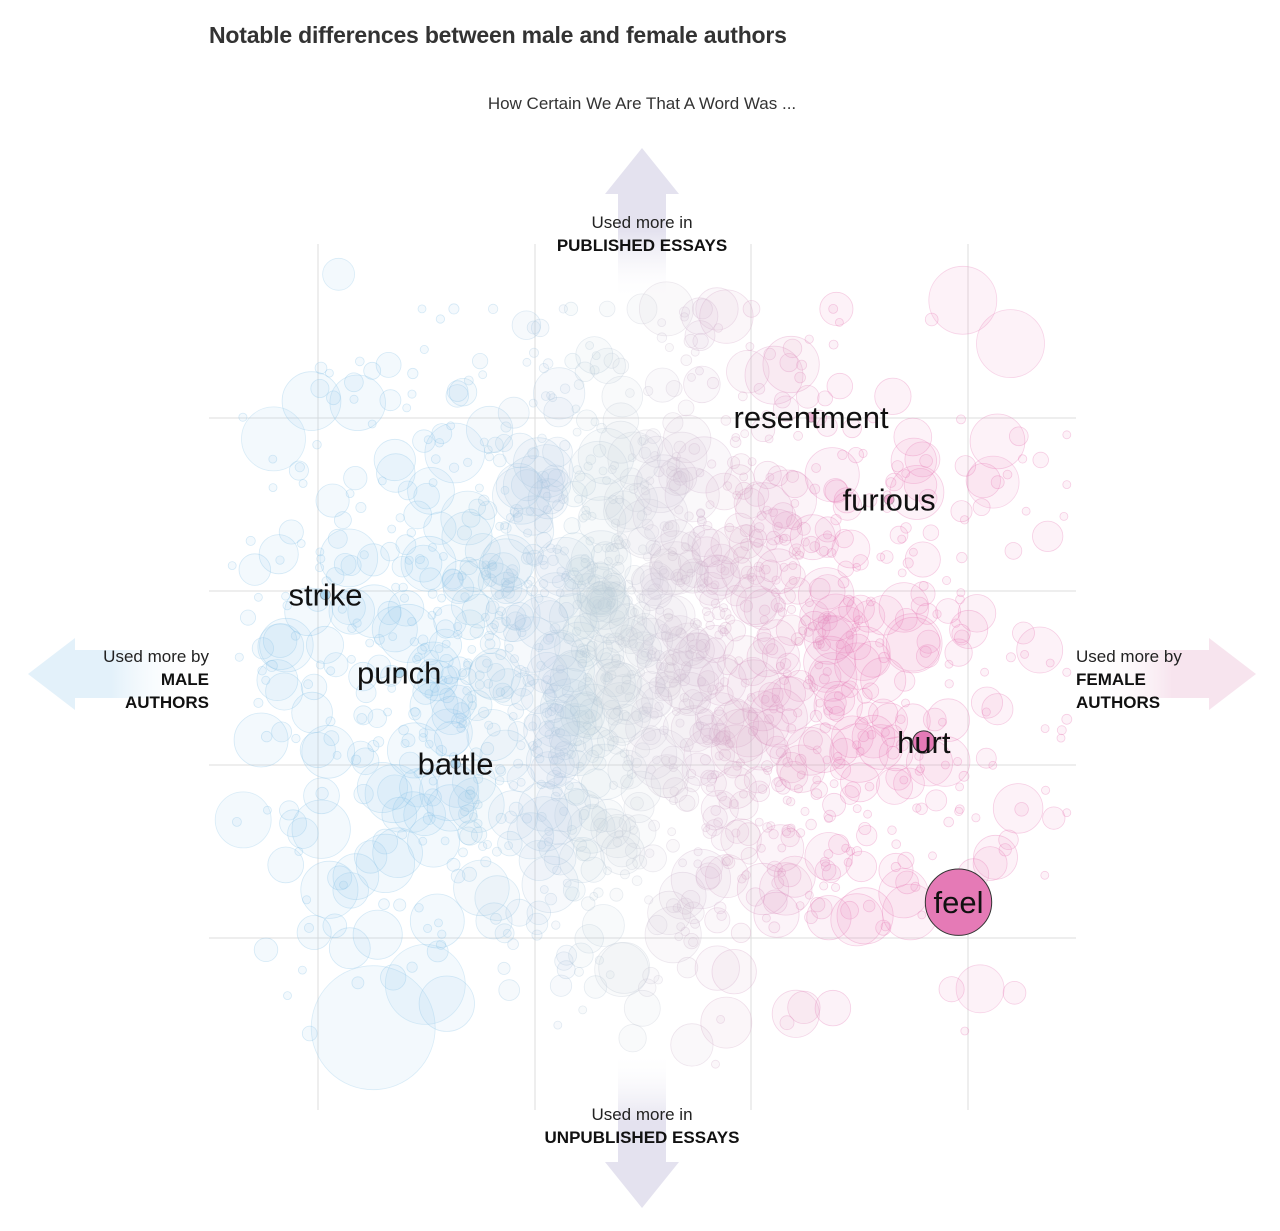  What do you see at coordinates (958, 902) in the screenshot?
I see `word-point-feel` at bounding box center [958, 902].